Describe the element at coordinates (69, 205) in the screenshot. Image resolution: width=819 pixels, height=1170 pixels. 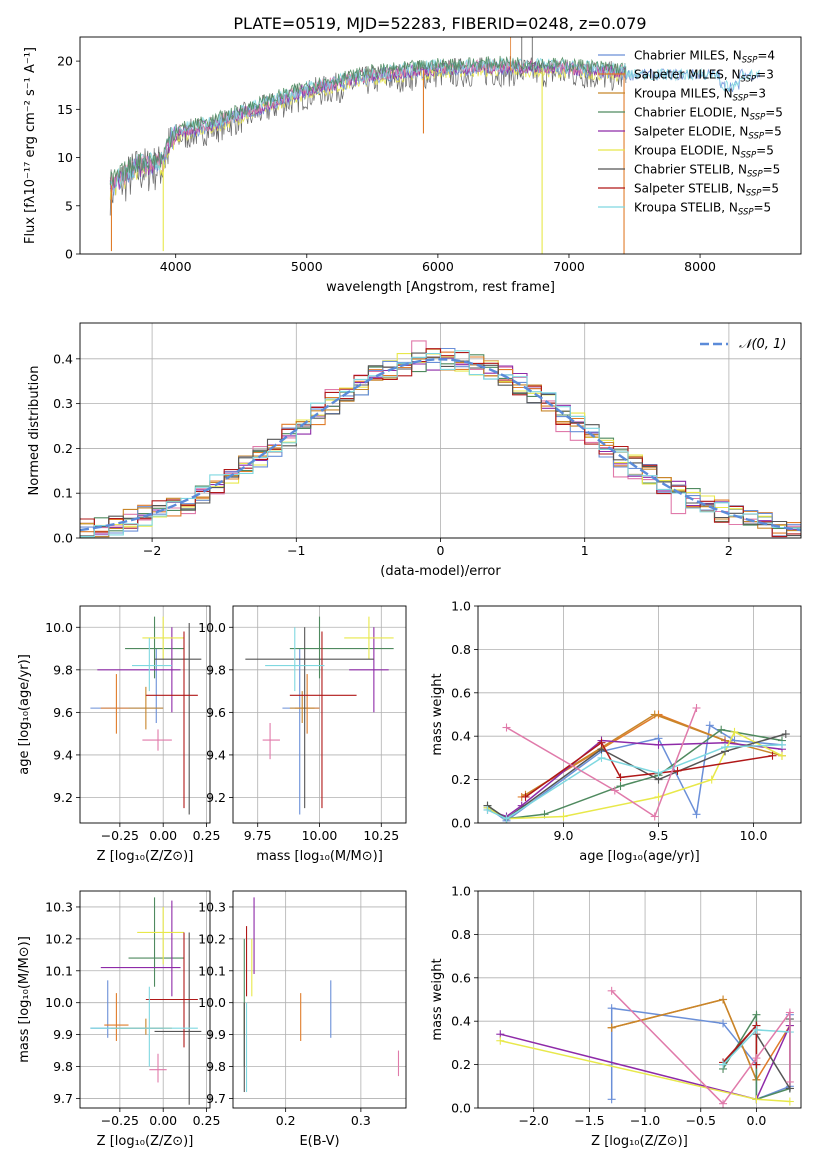
I see `y-tick-label: 5` at that location.